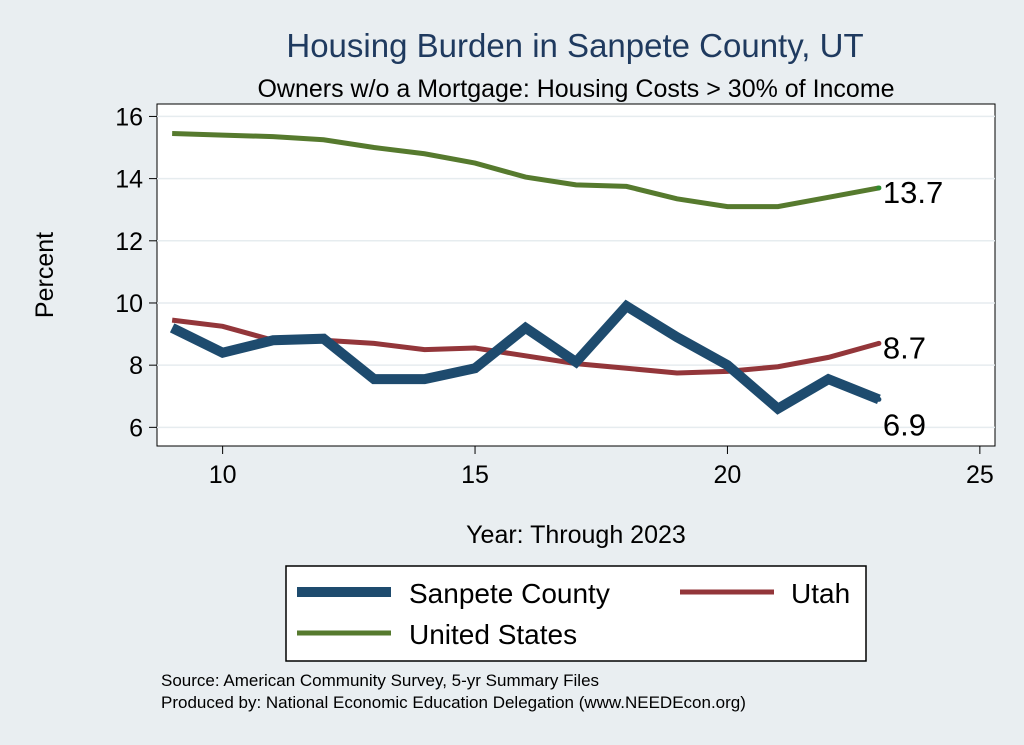 The height and width of the screenshot is (745, 1024). Describe the element at coordinates (980, 475) in the screenshot. I see `x-tick-label-25: 25` at that location.